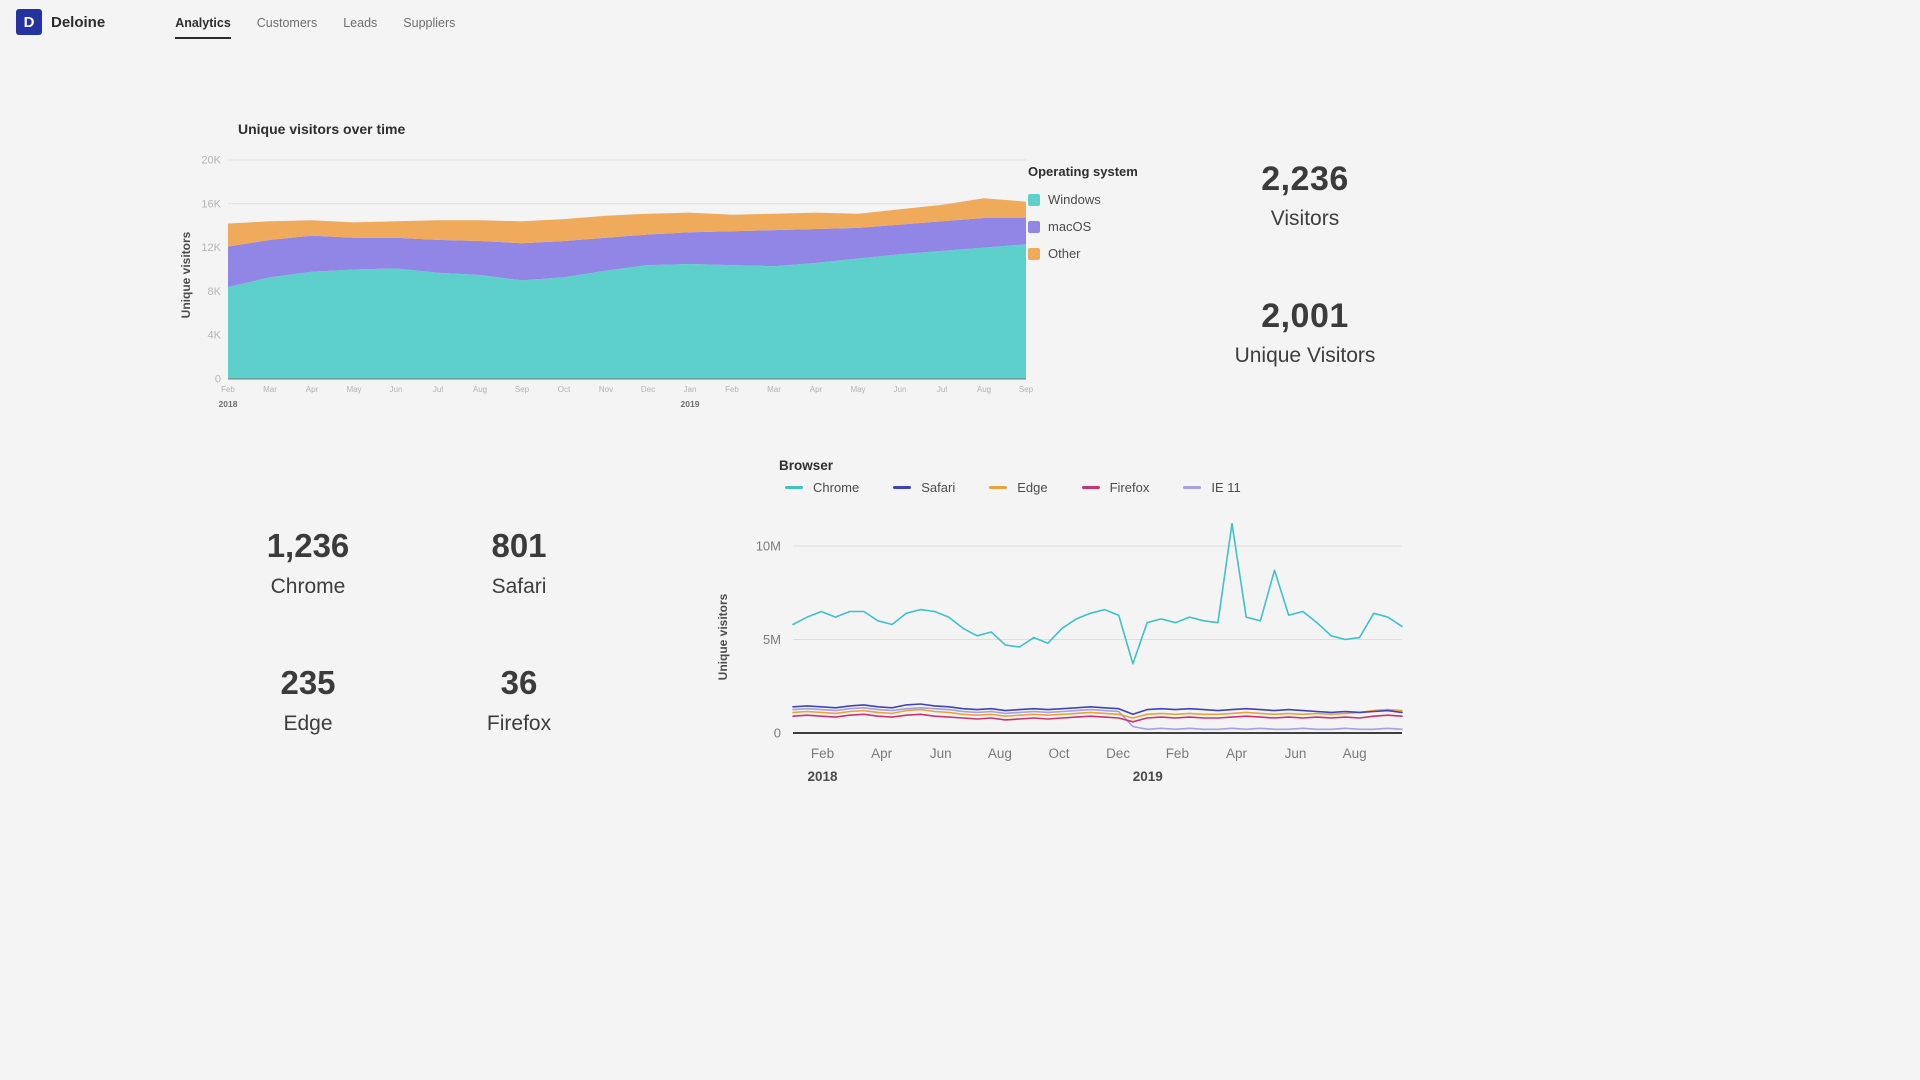  I want to click on browser-legend: Chrome Safari Edge Firefox IE 11, so click(1013, 487).